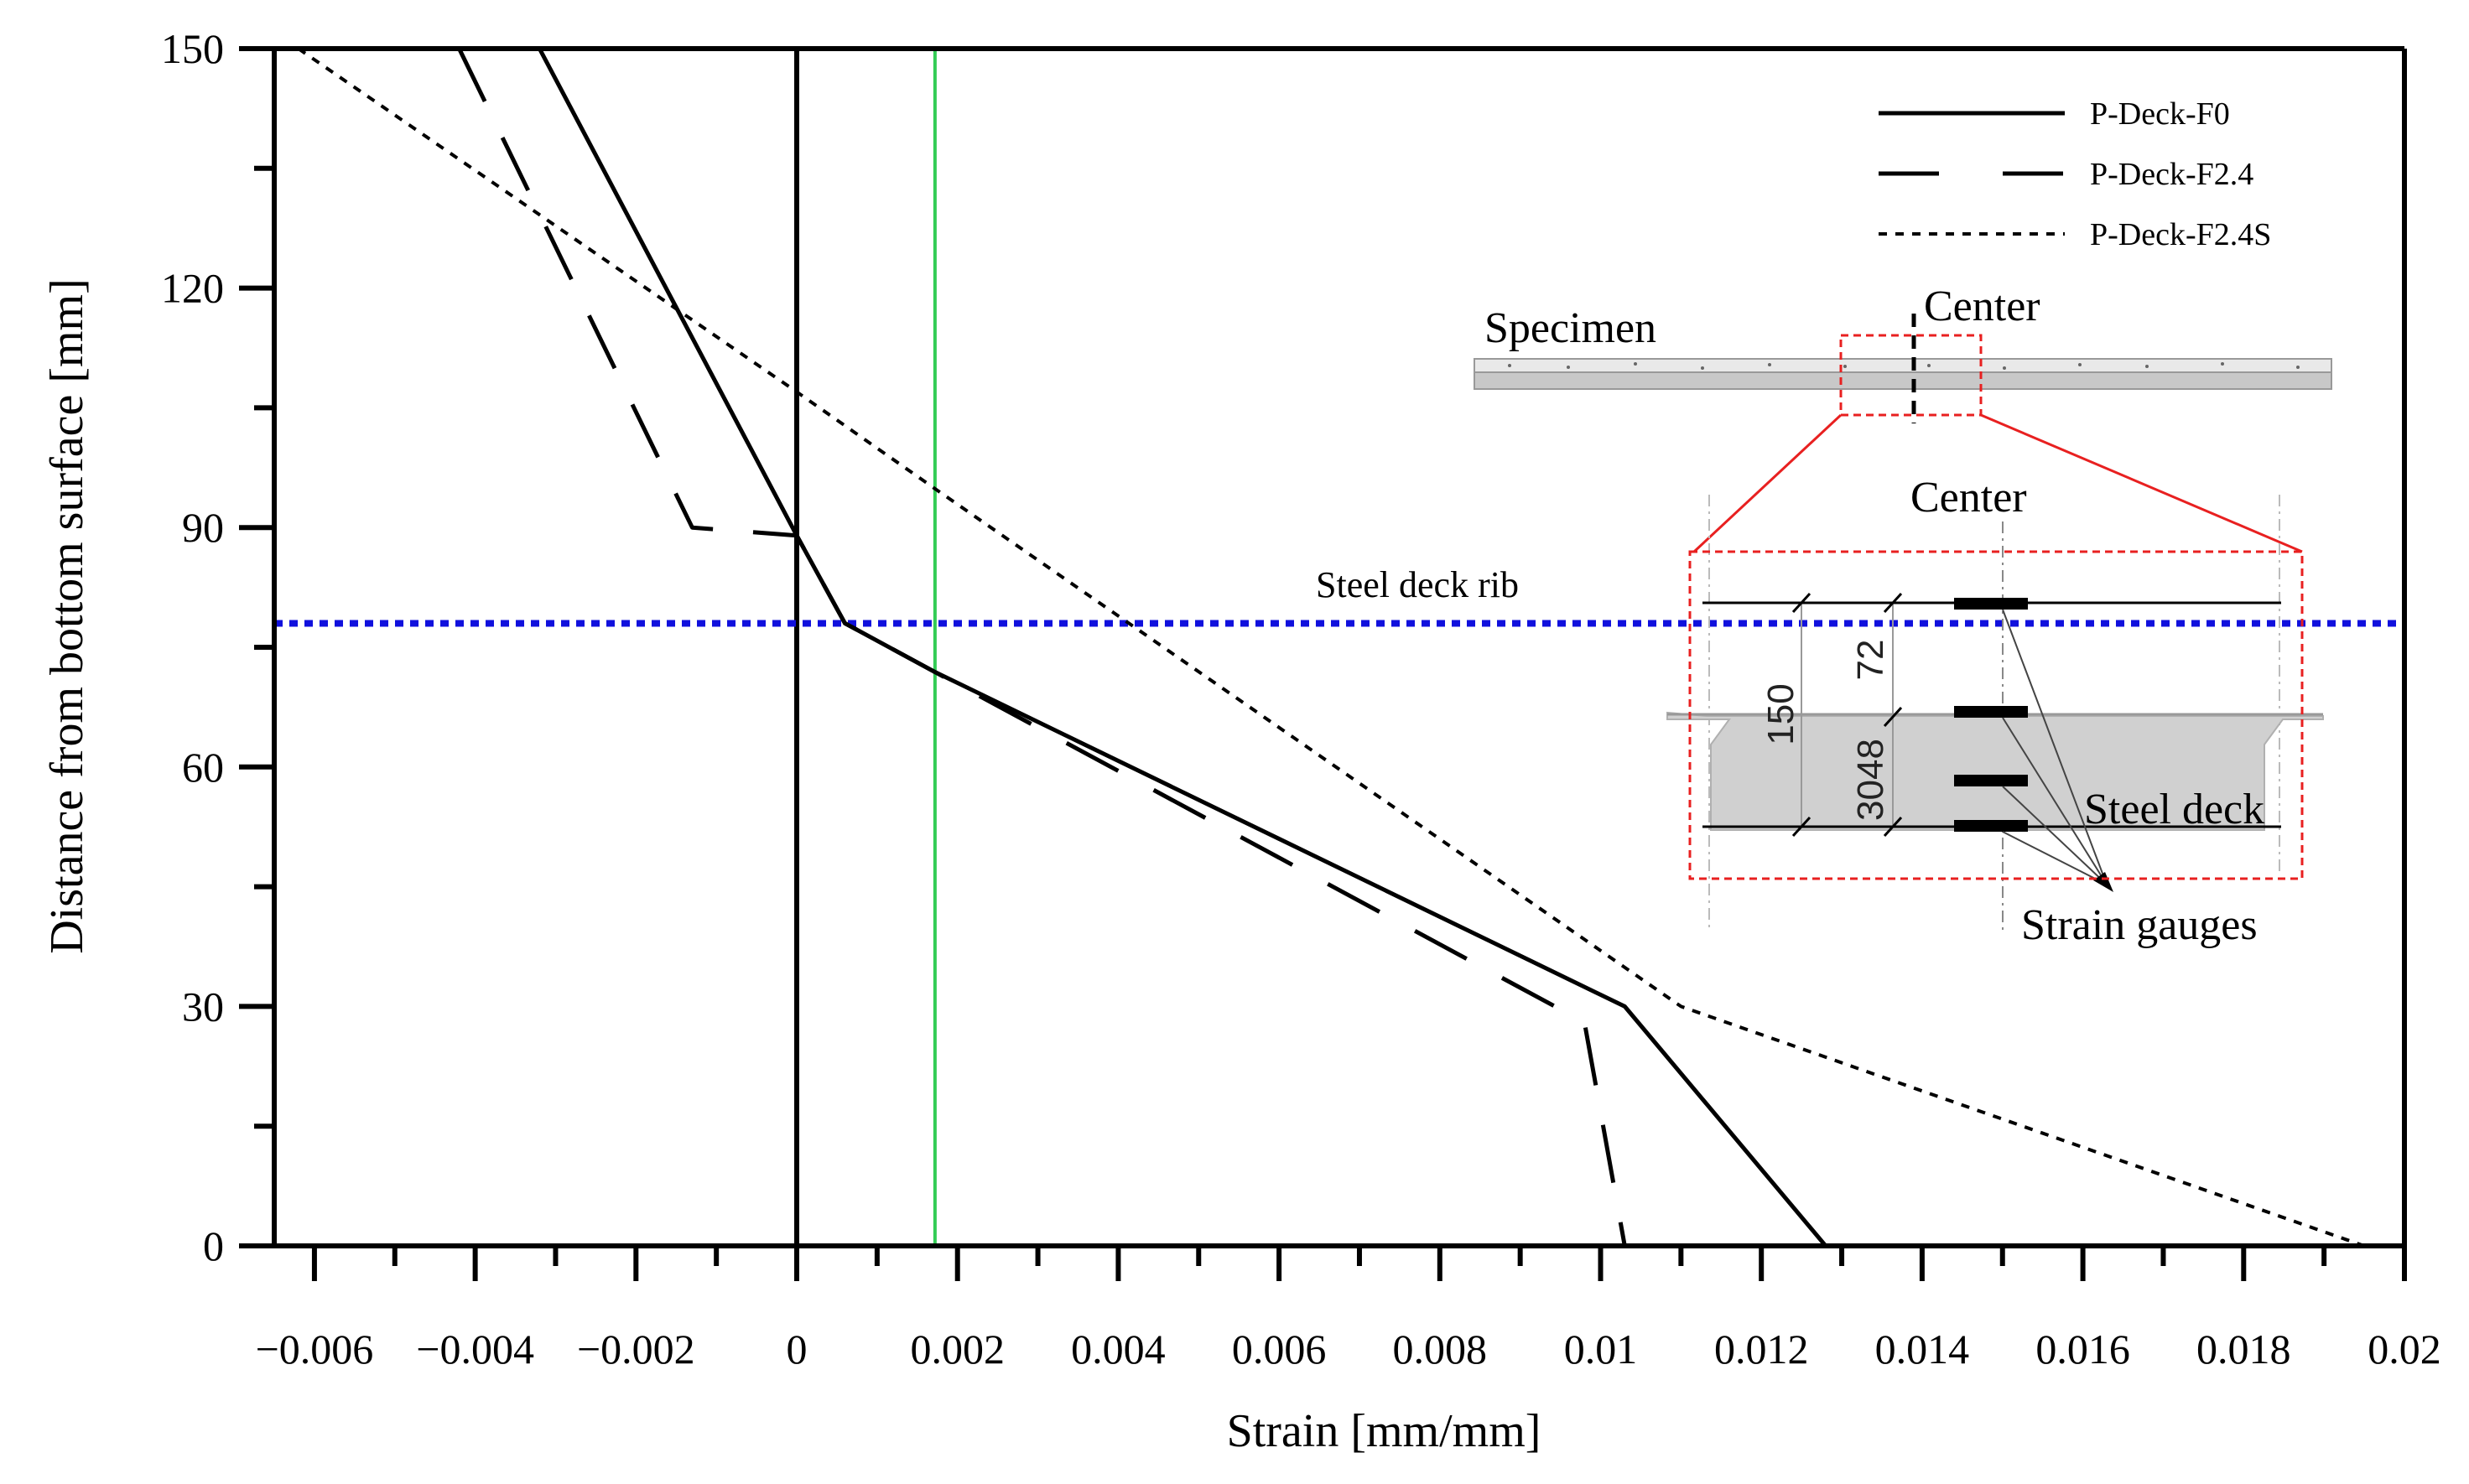 This screenshot has width=2469, height=1484. Describe the element at coordinates (2180, 234) in the screenshot. I see `legend-label: P-Deck-F2.4S` at that location.